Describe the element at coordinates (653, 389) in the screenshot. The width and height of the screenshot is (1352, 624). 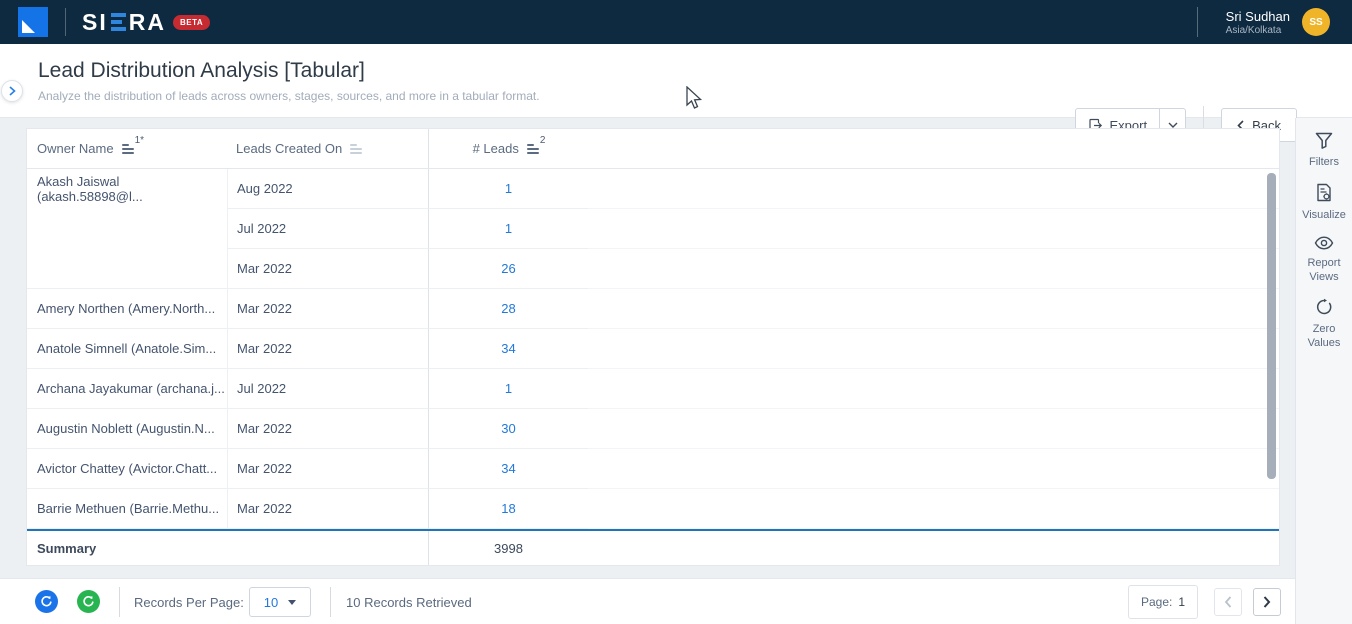
I see `table-row: Archana Jayakumar (archana.j... Jul 2022 1` at that location.